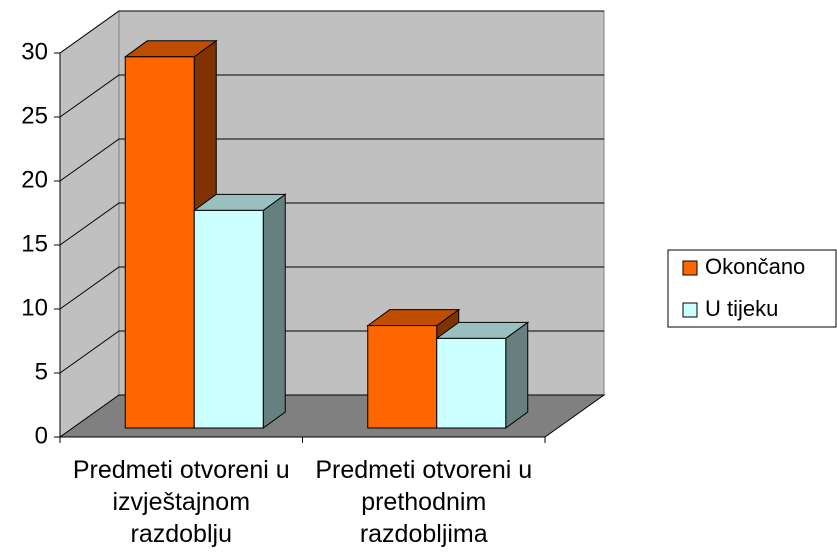  Describe the element at coordinates (34, 179) in the screenshot. I see `y-tick-label: 20` at that location.